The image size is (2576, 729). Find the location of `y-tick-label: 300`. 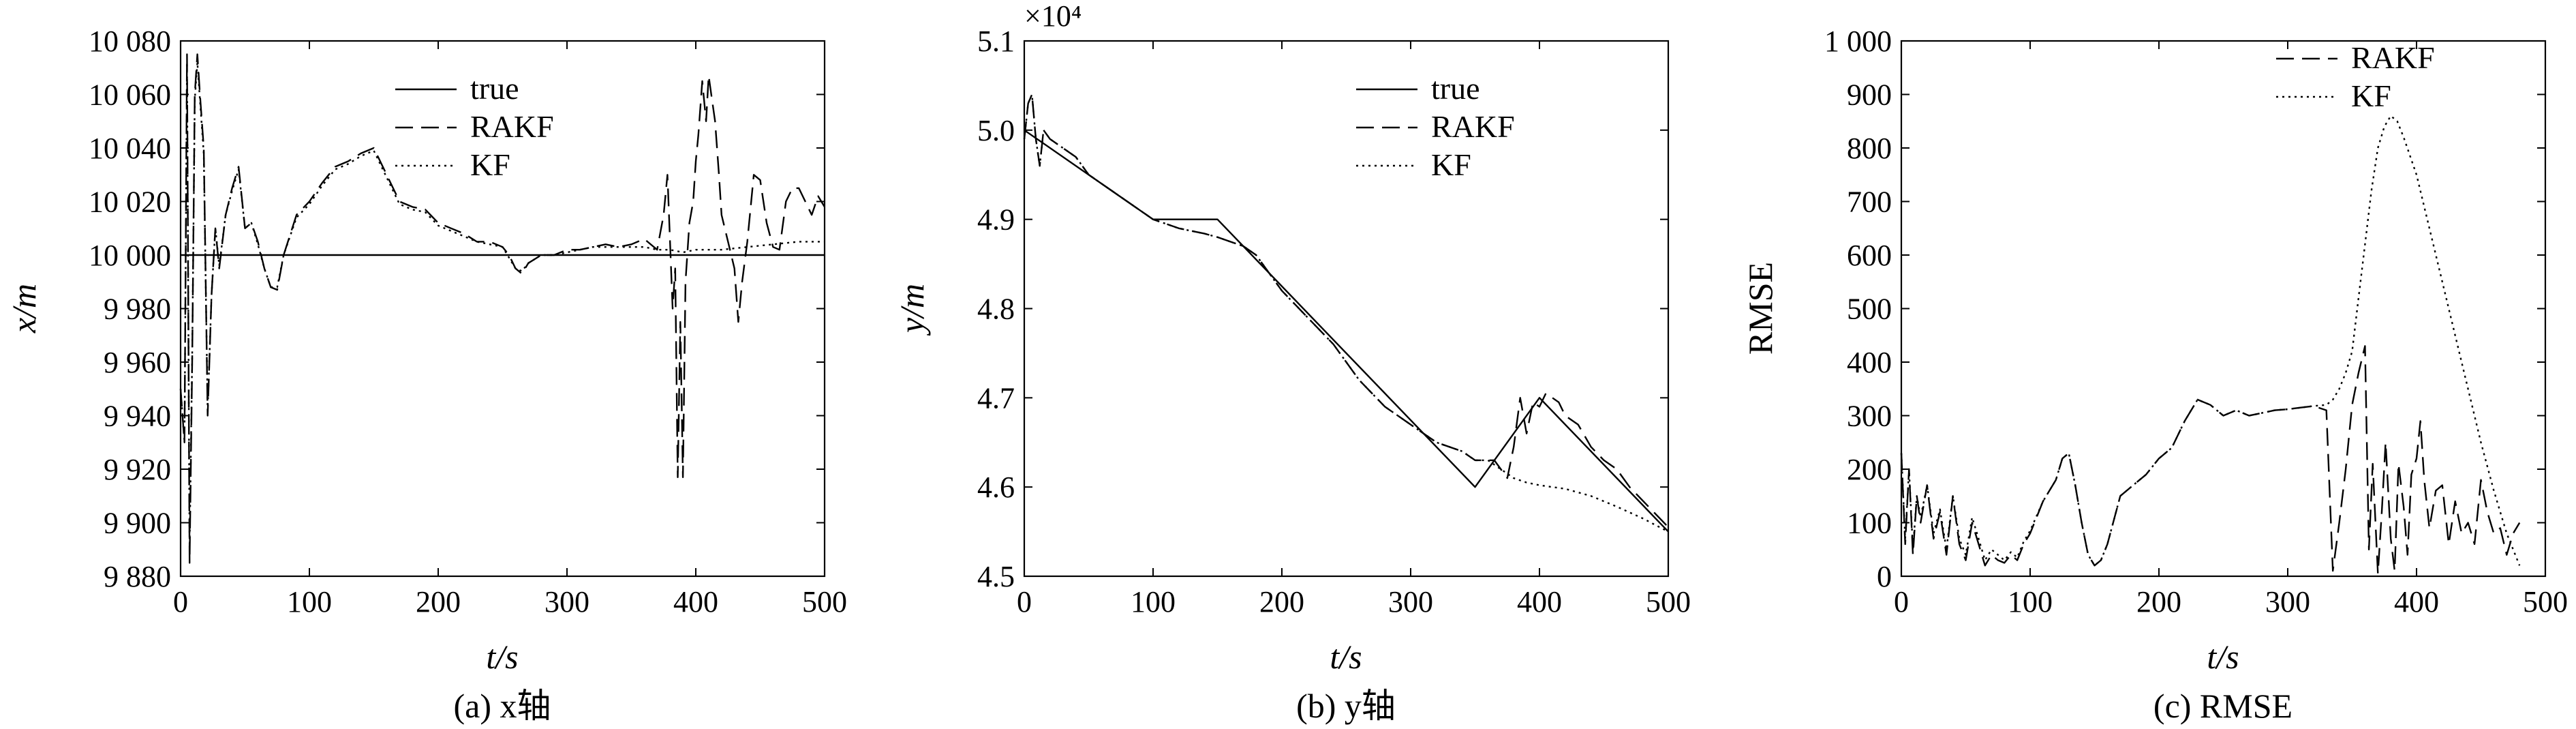

y-tick-label: 300 is located at coordinates (1869, 417).